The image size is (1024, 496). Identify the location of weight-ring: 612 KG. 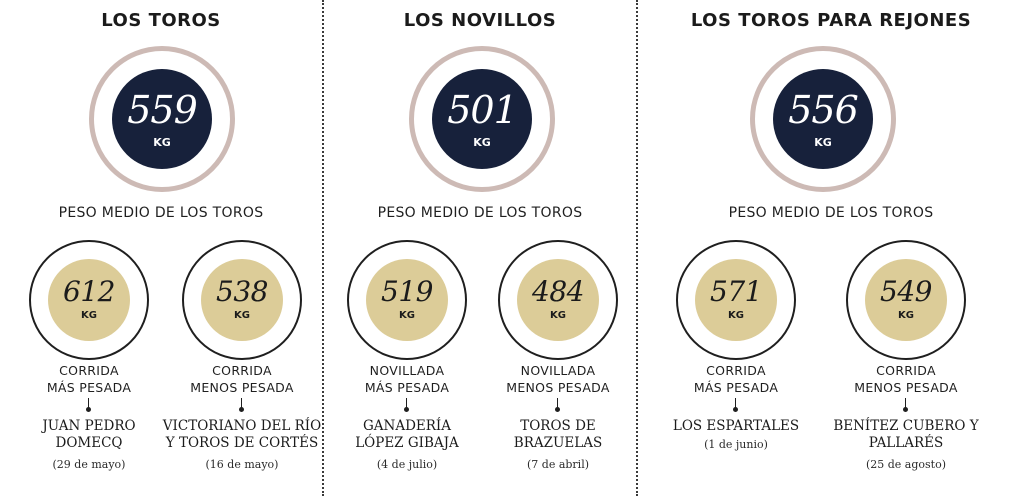
(89, 300).